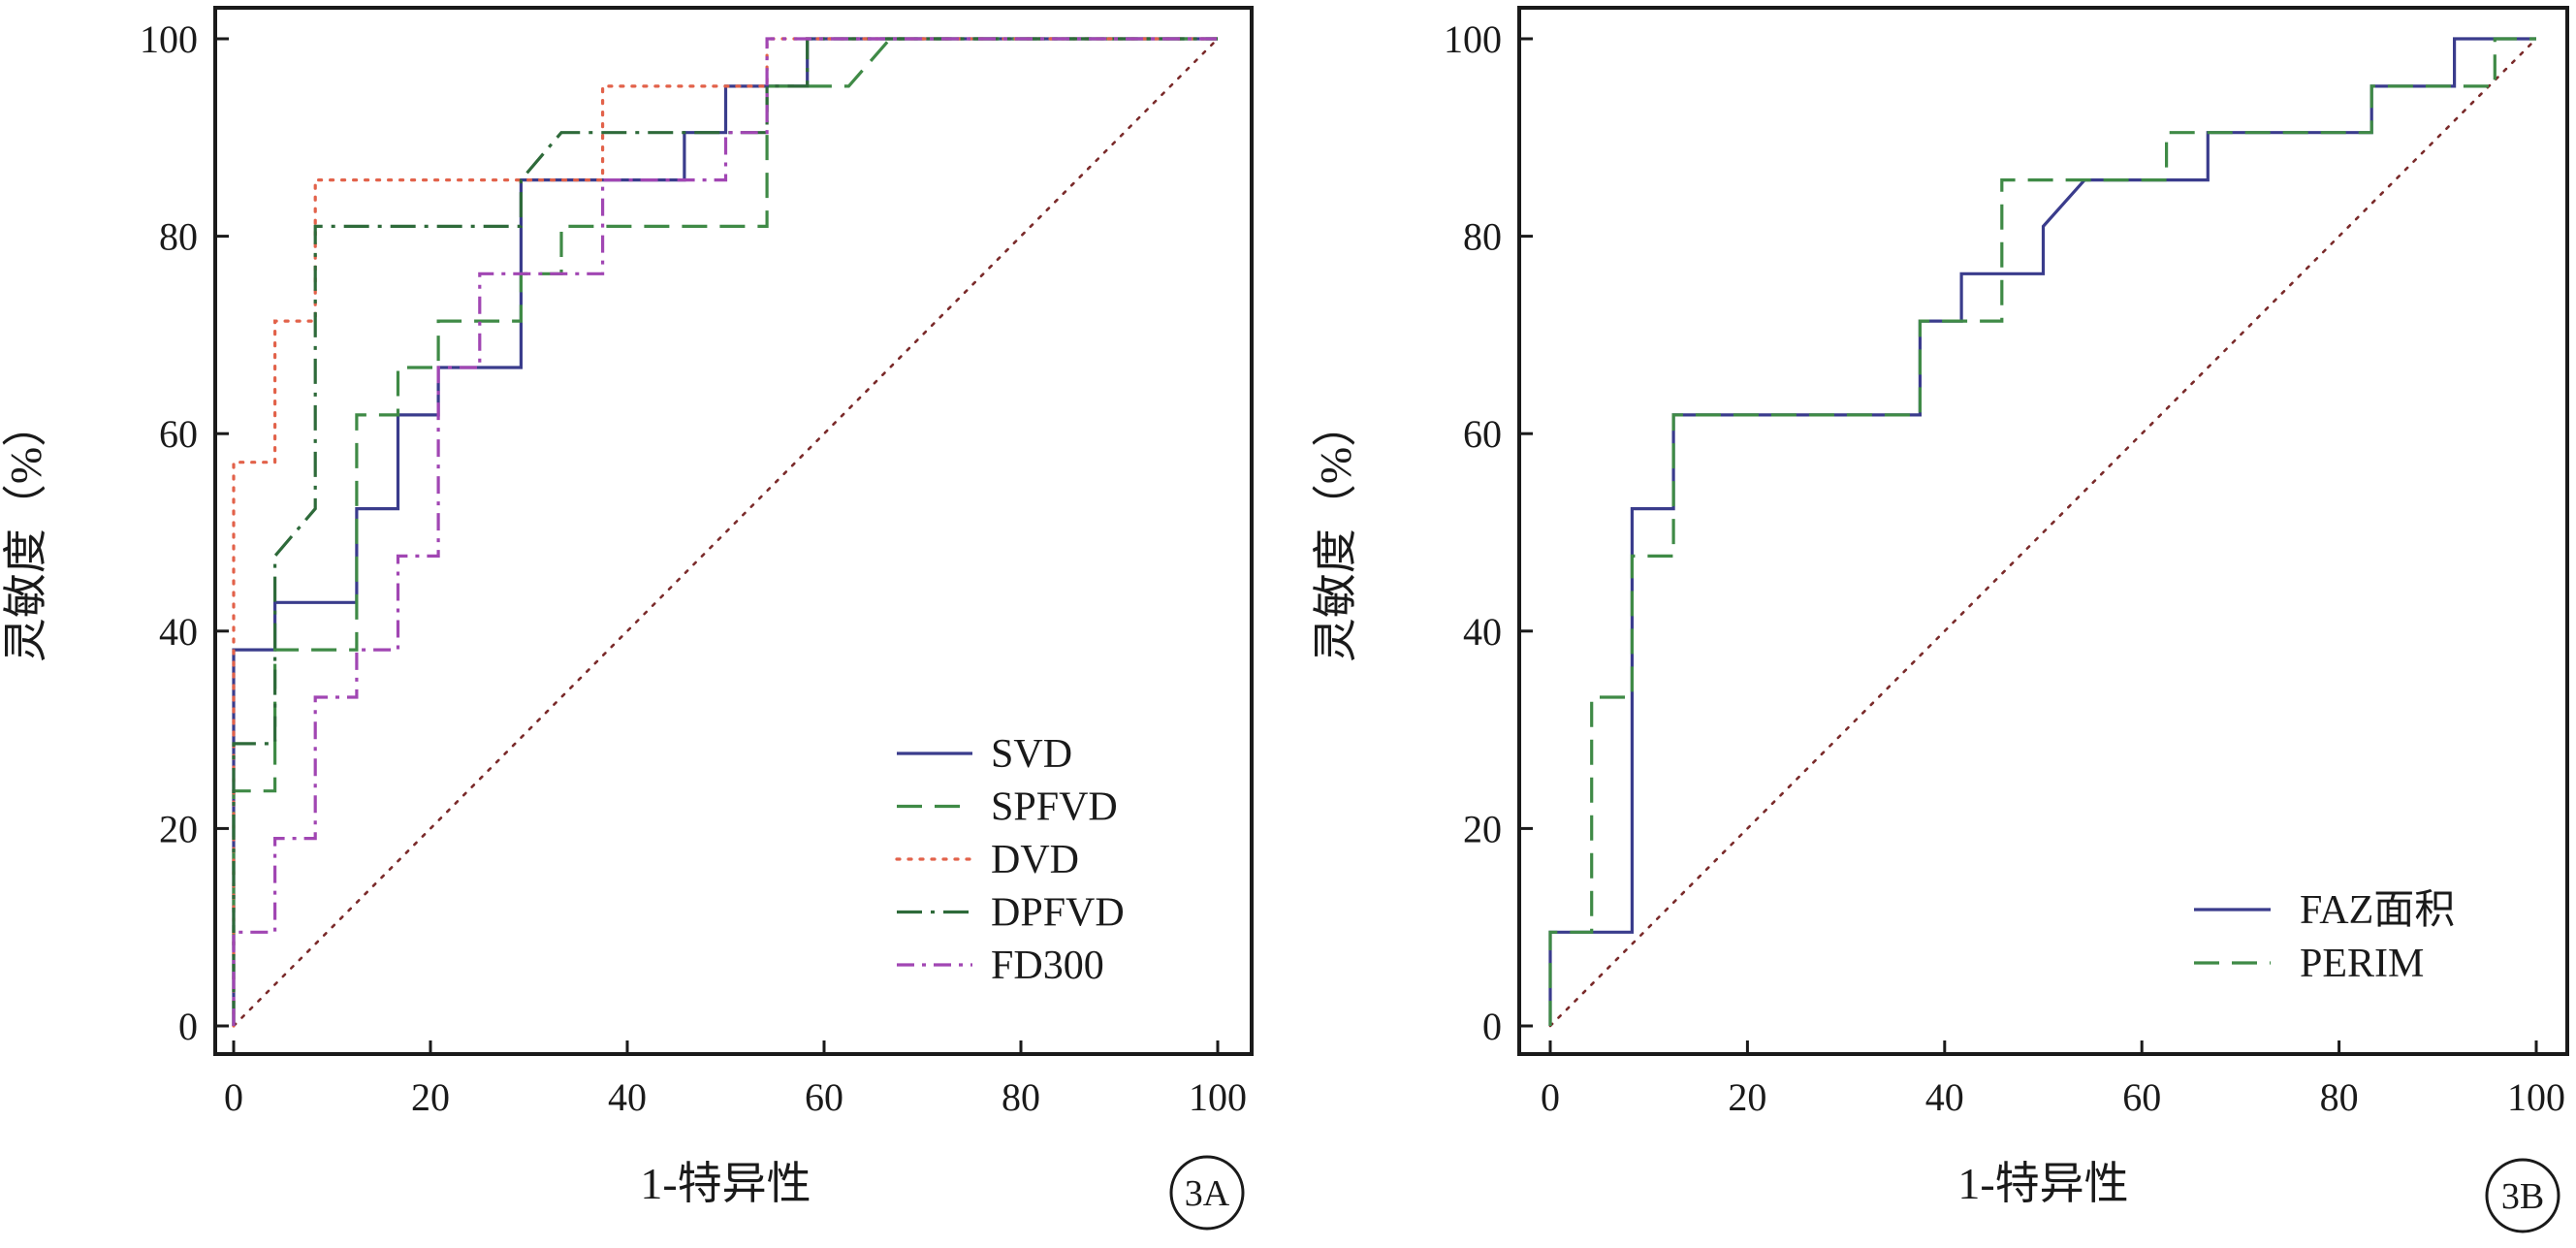  I want to click on panel-3a-x-tick-label-0: 0, so click(233, 1097).